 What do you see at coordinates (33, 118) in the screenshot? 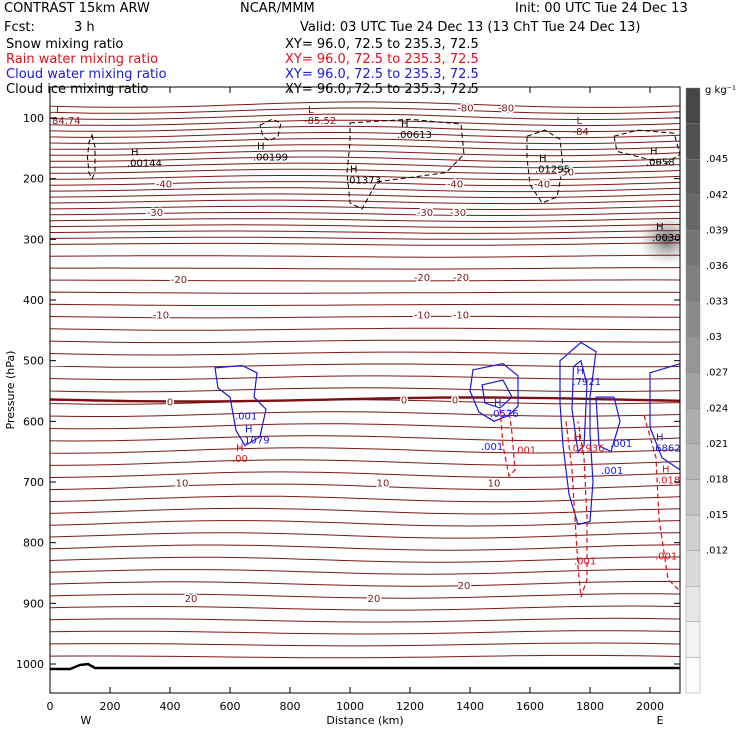
I see `y-tick-label: 100` at bounding box center [33, 118].